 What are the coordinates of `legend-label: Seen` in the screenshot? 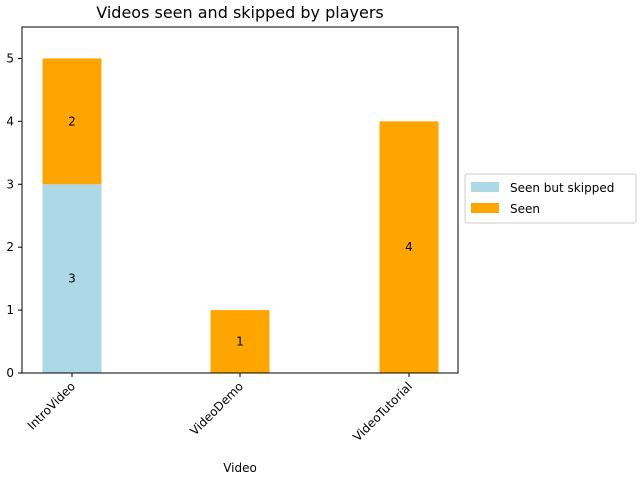 It's located at (525, 209).